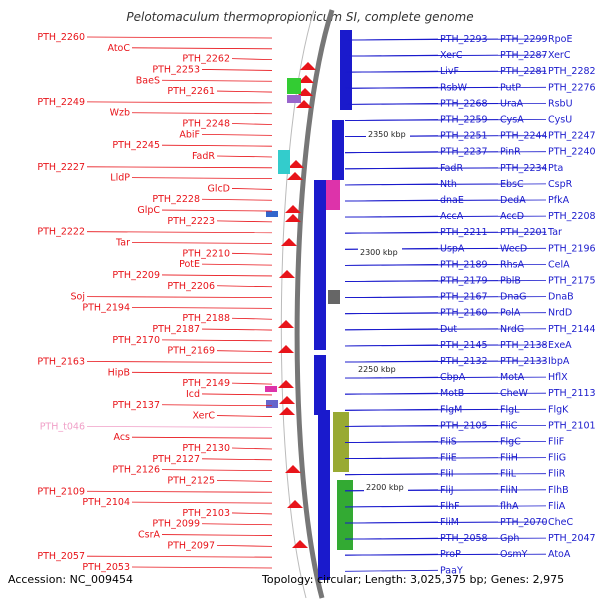 This screenshot has width=600, height=600. What do you see at coordinates (120, 113) in the screenshot?
I see `gene-label: Wzb` at bounding box center [120, 113].